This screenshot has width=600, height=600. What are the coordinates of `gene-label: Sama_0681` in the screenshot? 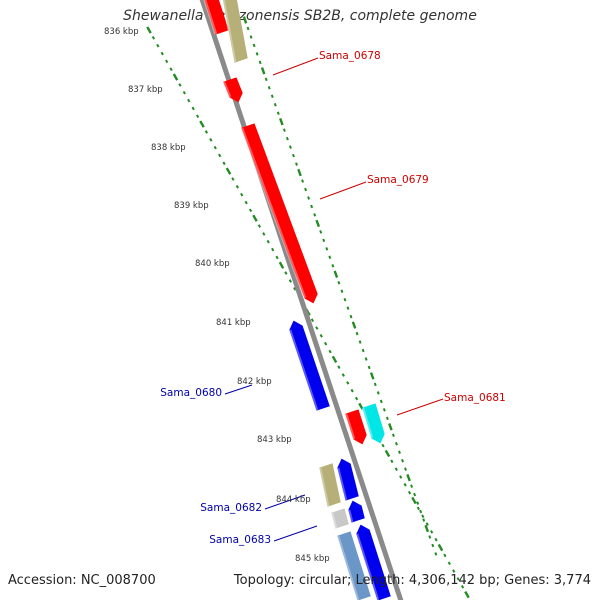 It's located at (475, 398).